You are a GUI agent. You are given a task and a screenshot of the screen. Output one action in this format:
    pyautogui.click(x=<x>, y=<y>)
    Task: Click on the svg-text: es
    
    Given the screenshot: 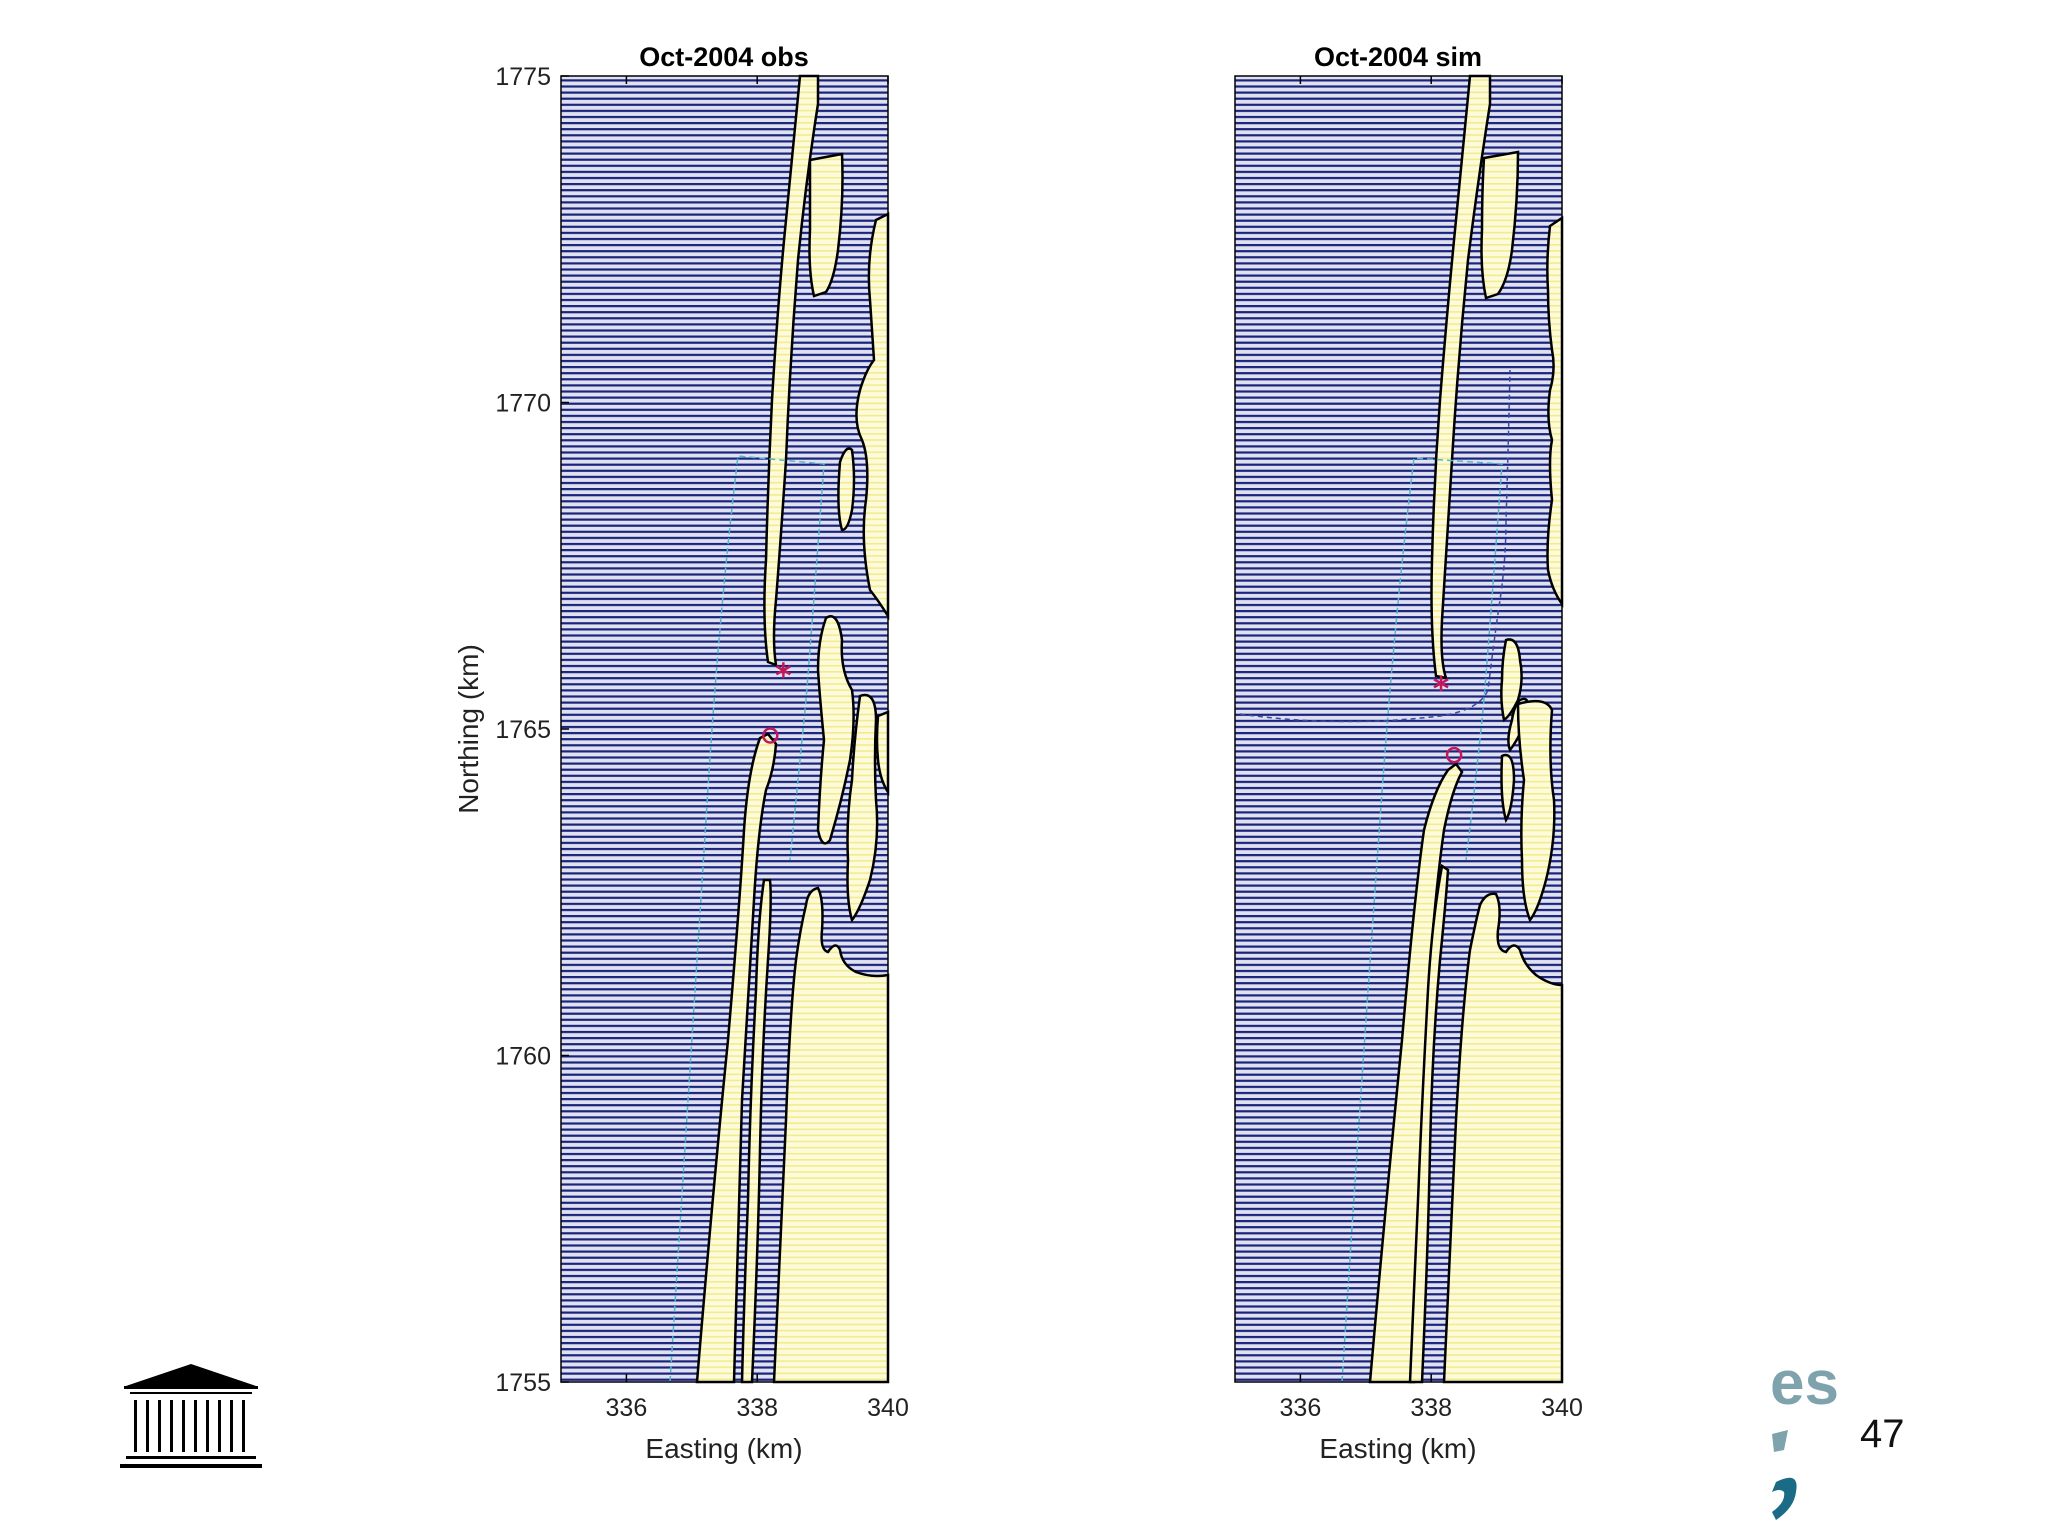 What is the action you would take?
    pyautogui.click(x=1804, y=1385)
    